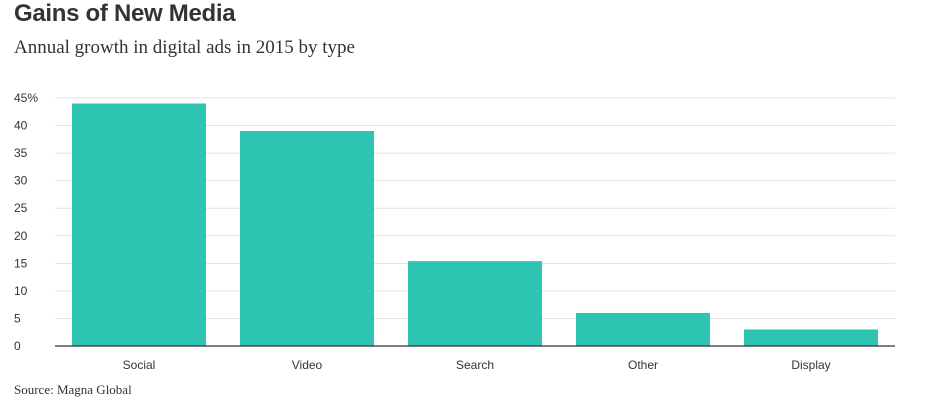  I want to click on y-tick-label: 35, so click(21, 153).